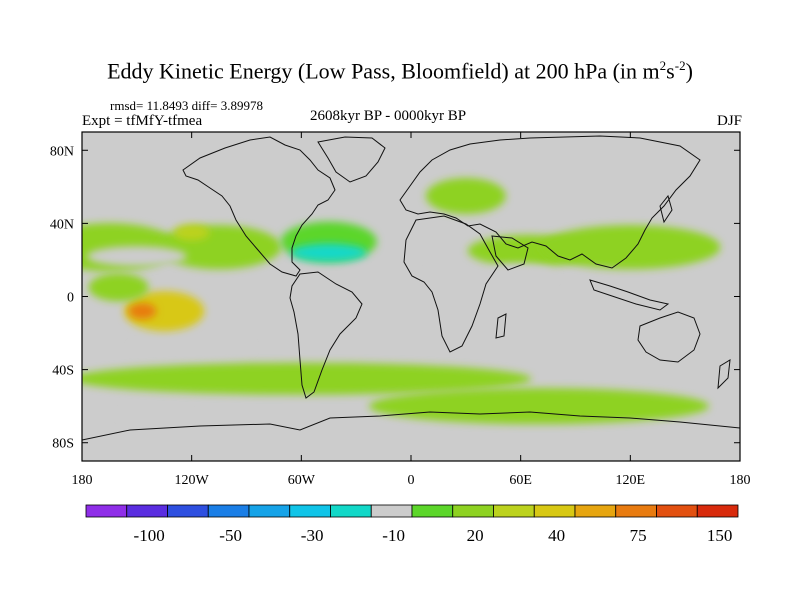 Image resolution: width=800 pixels, height=600 pixels. What do you see at coordinates (388, 116) in the screenshot?
I see `period-label: 2608kyr BP - 0000kyr BP` at bounding box center [388, 116].